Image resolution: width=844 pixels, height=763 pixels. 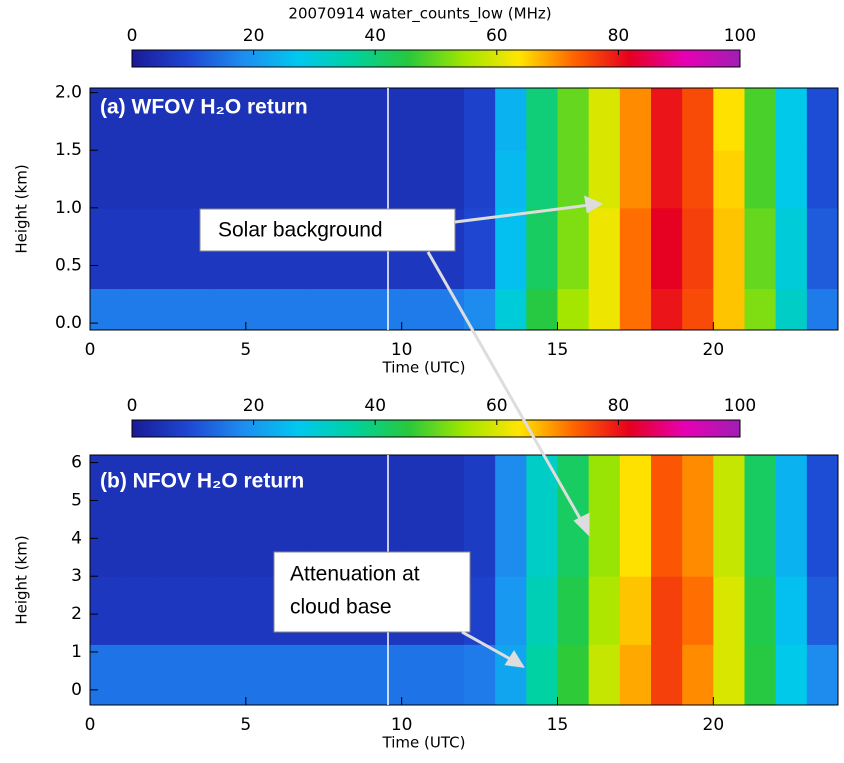 What do you see at coordinates (22, 579) in the screenshot?
I see `y-axis-label: Height (km)` at bounding box center [22, 579].